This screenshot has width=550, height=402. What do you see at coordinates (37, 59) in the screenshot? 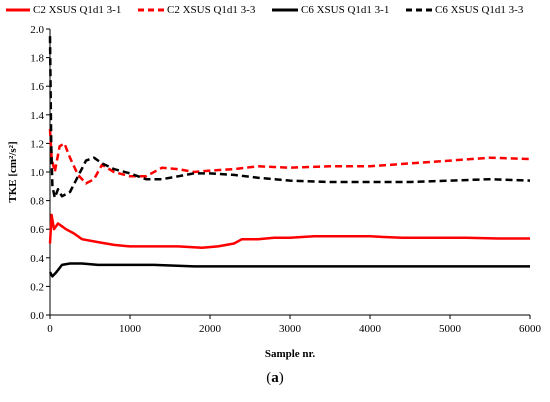
I see `y-tick-label: 1.8` at bounding box center [37, 59].